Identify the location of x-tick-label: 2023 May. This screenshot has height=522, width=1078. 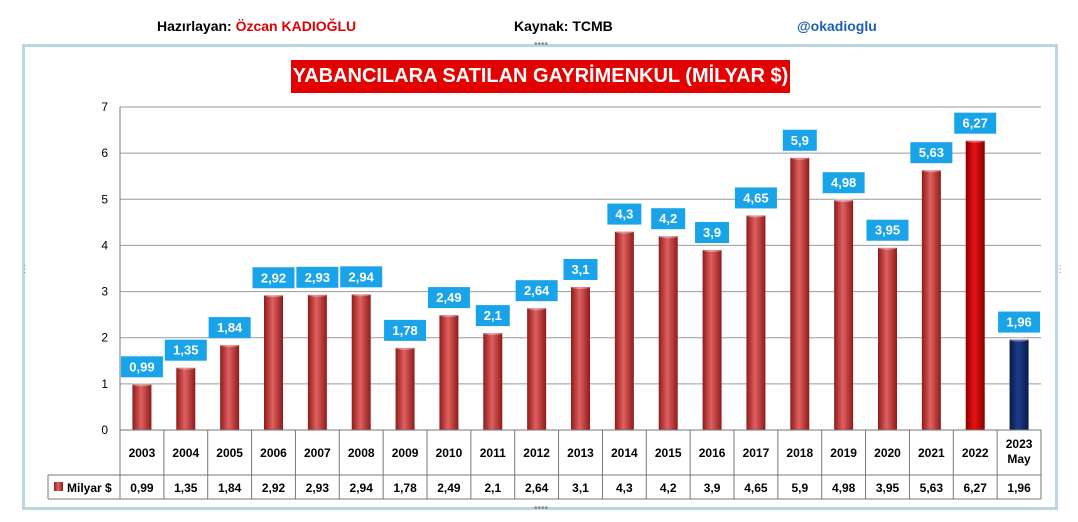
(1019, 451).